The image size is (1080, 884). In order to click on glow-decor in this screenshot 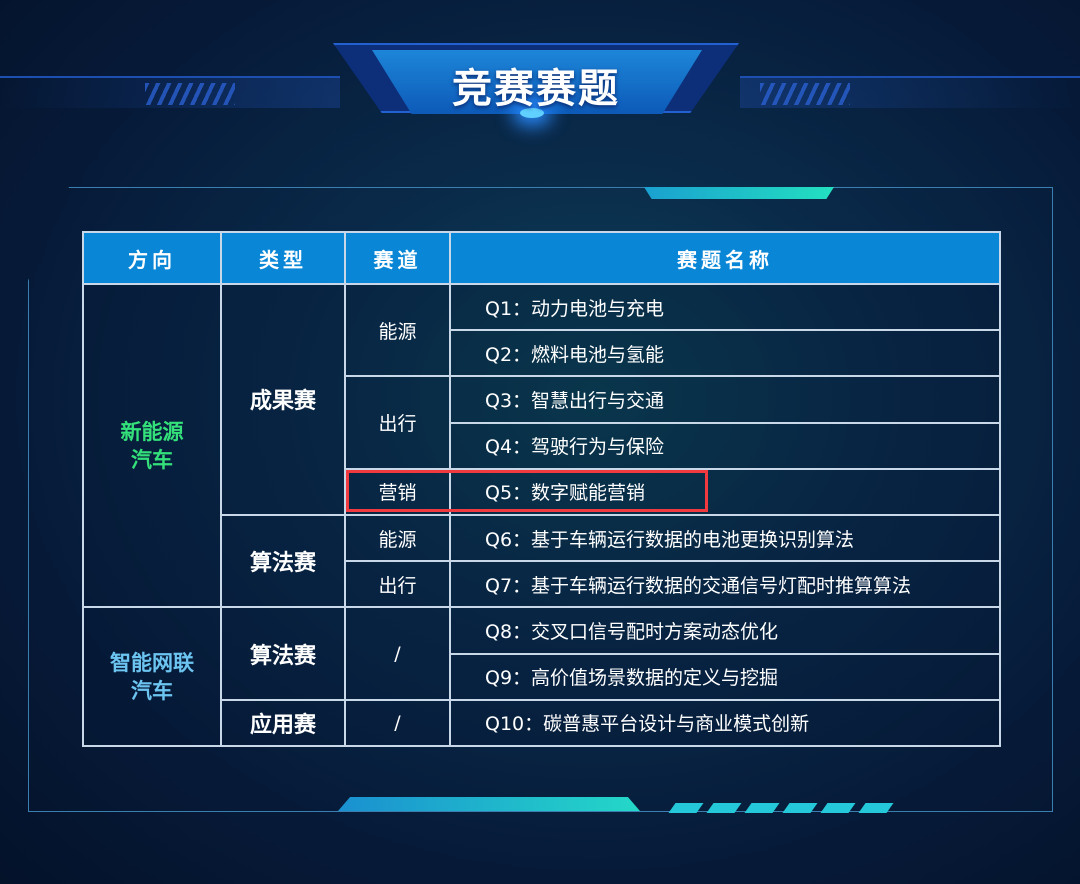, I will do `click(532, 113)`.